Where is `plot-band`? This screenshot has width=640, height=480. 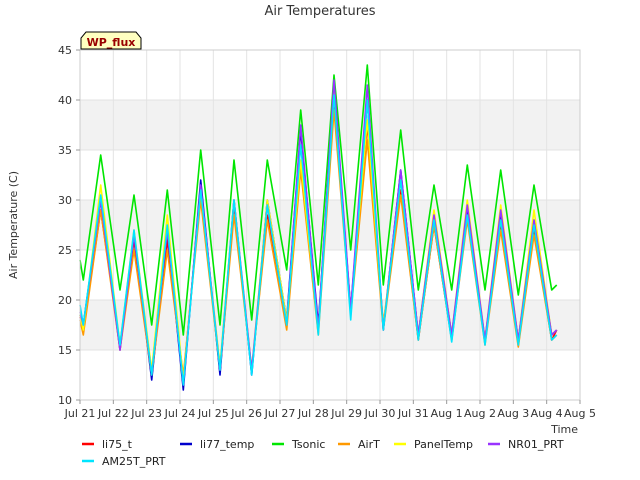
plot-band is located at coordinates (330, 325).